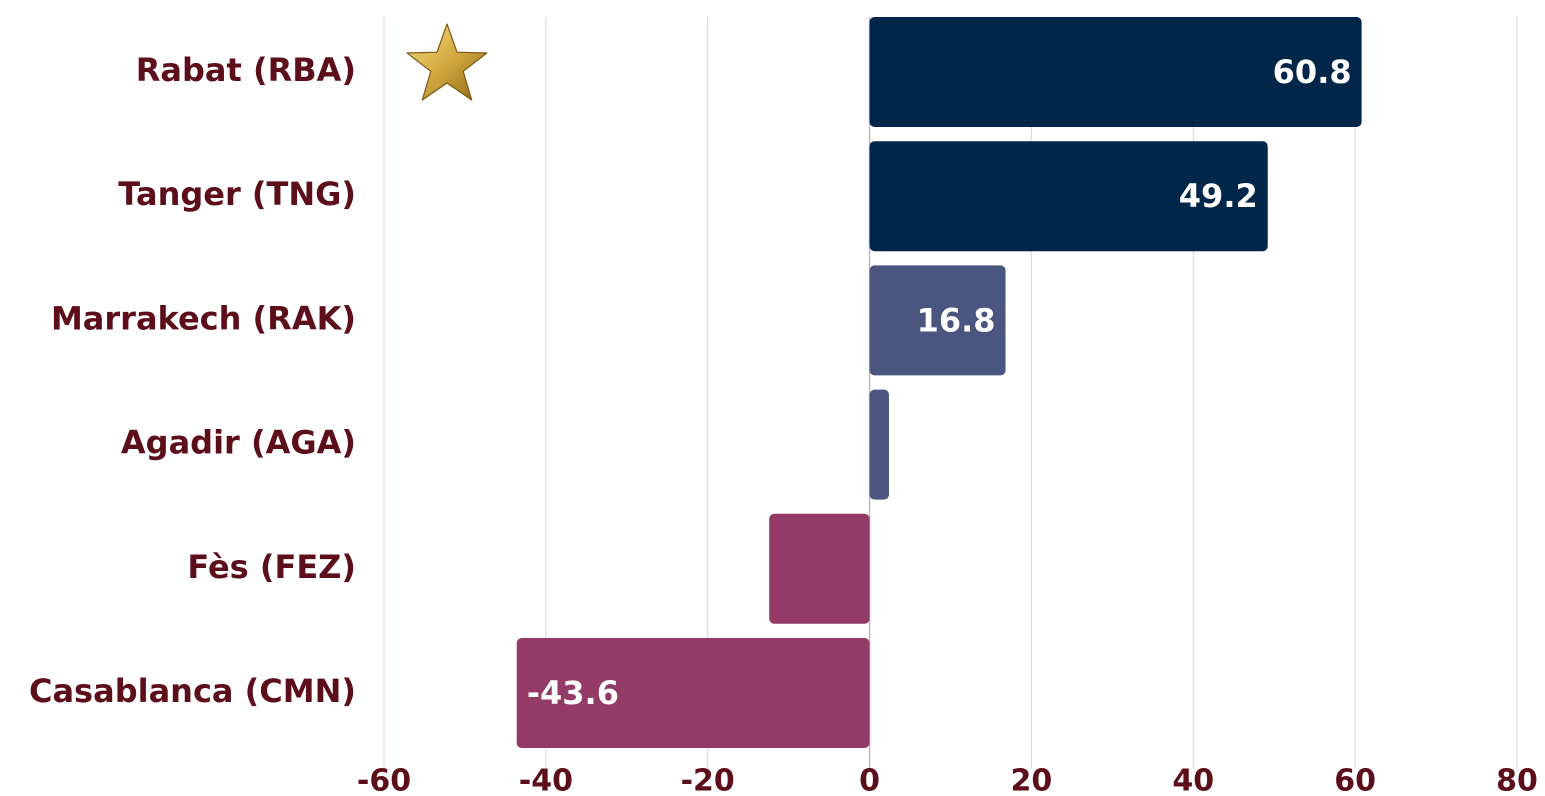 The height and width of the screenshot is (796, 1545). What do you see at coordinates (1517, 780) in the screenshot?
I see `x-tick-label: 80` at bounding box center [1517, 780].